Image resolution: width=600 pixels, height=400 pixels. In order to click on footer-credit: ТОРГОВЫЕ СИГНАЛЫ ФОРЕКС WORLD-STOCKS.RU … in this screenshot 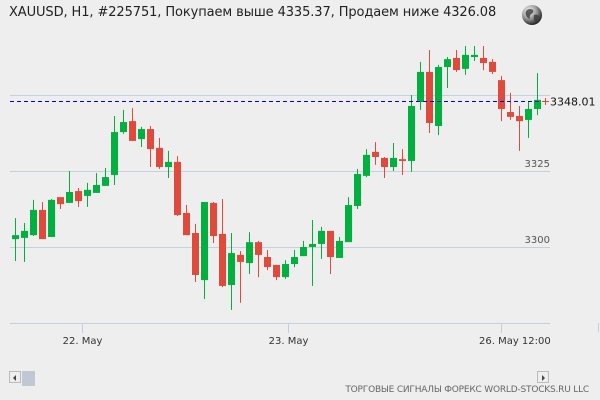, I will do `click(467, 390)`.